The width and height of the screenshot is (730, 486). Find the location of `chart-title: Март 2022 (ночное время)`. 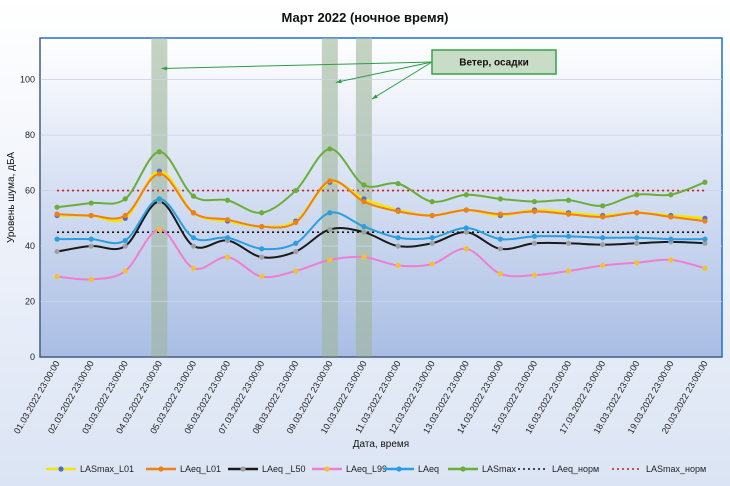

chart-title: Март 2022 (ночное время) is located at coordinates (364, 17).